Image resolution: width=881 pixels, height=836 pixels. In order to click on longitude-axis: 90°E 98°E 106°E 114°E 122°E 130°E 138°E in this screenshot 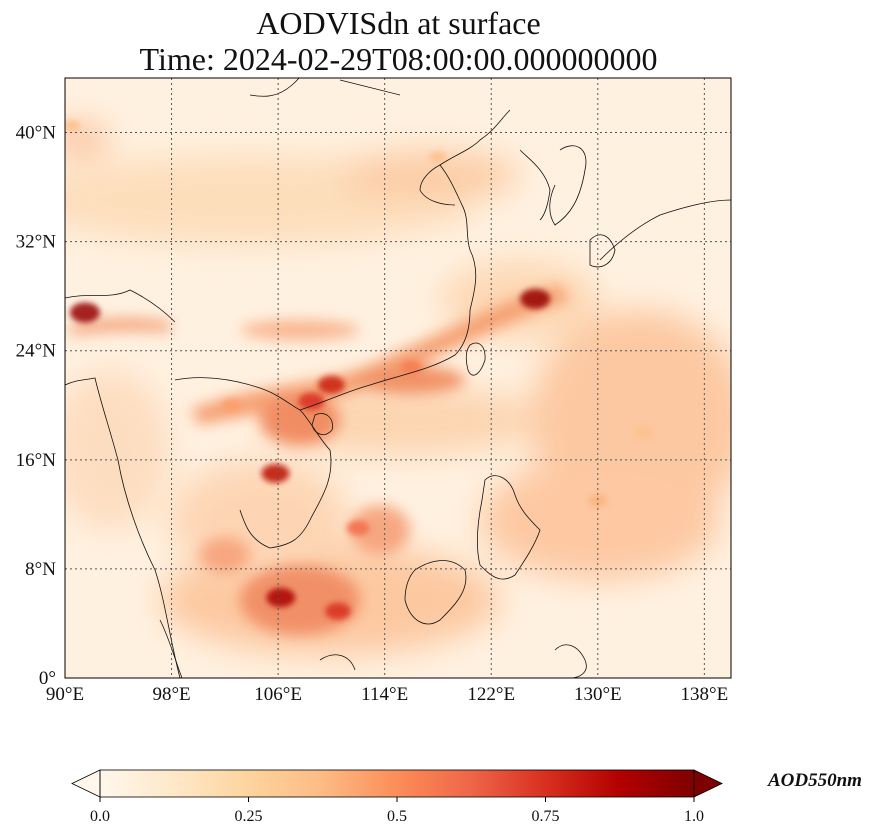, I will do `click(387, 694)`.